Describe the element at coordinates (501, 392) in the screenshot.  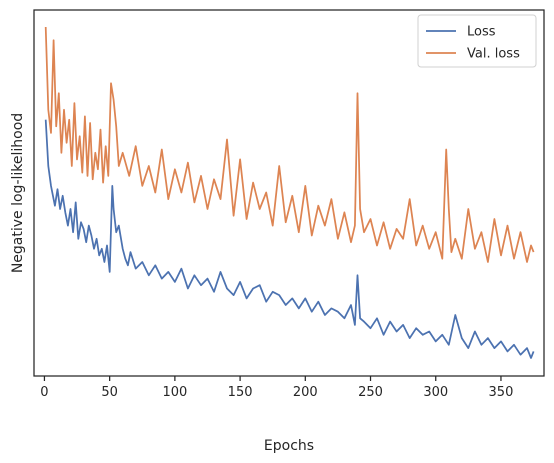
I see `x-tick-label-350: 350` at that location.